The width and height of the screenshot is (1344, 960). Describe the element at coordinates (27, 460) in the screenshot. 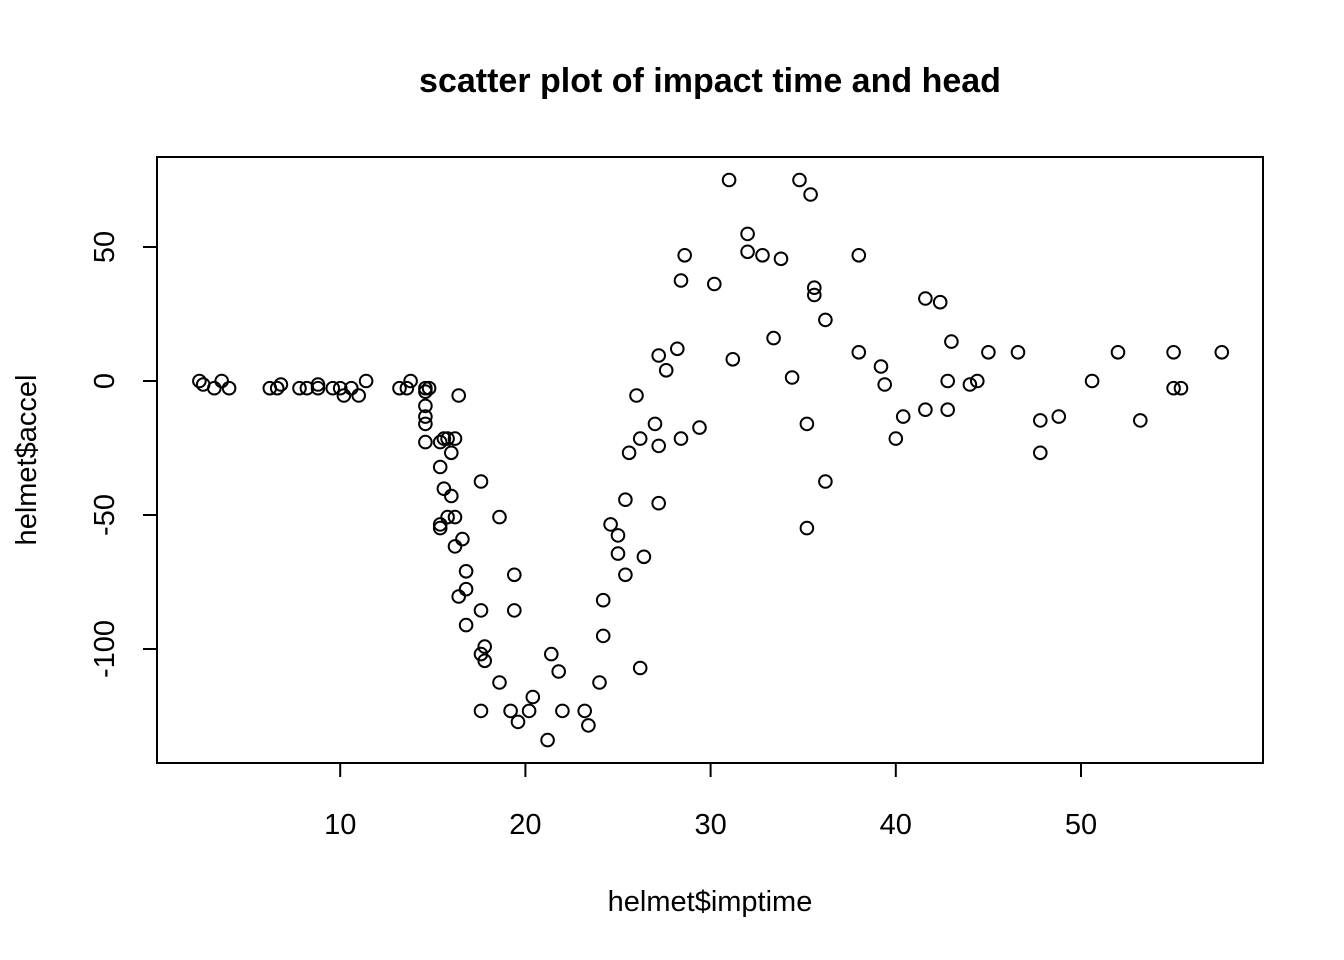

I see `y-axis-label: helmet$accel` at that location.